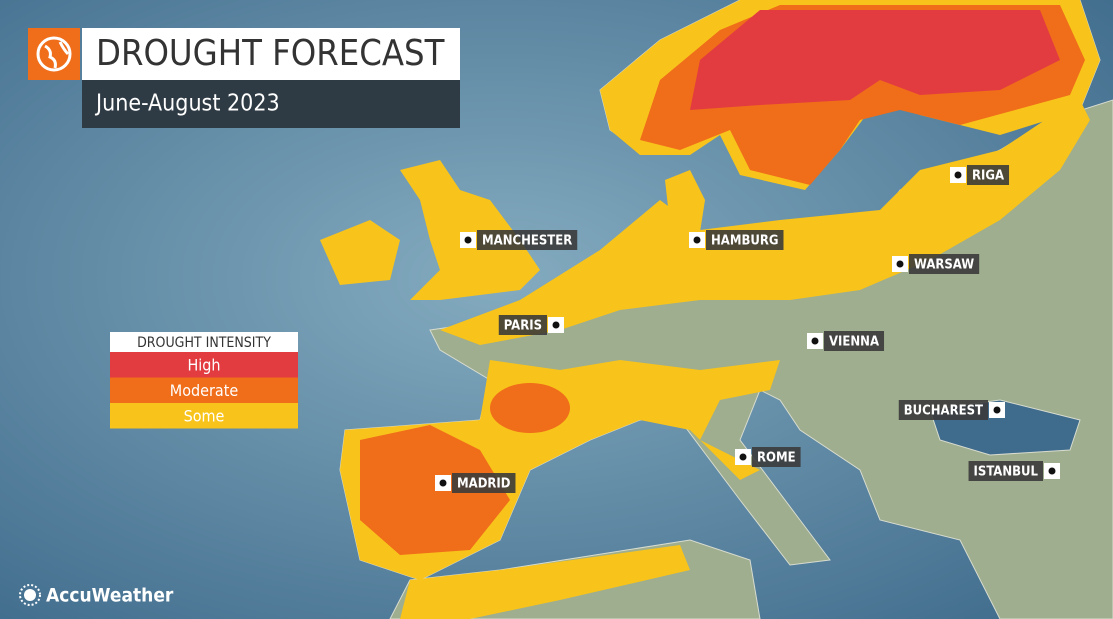 This screenshot has height=619, width=1113. I want to click on legend-title: DROUGHT INTENSITY, so click(204, 343).